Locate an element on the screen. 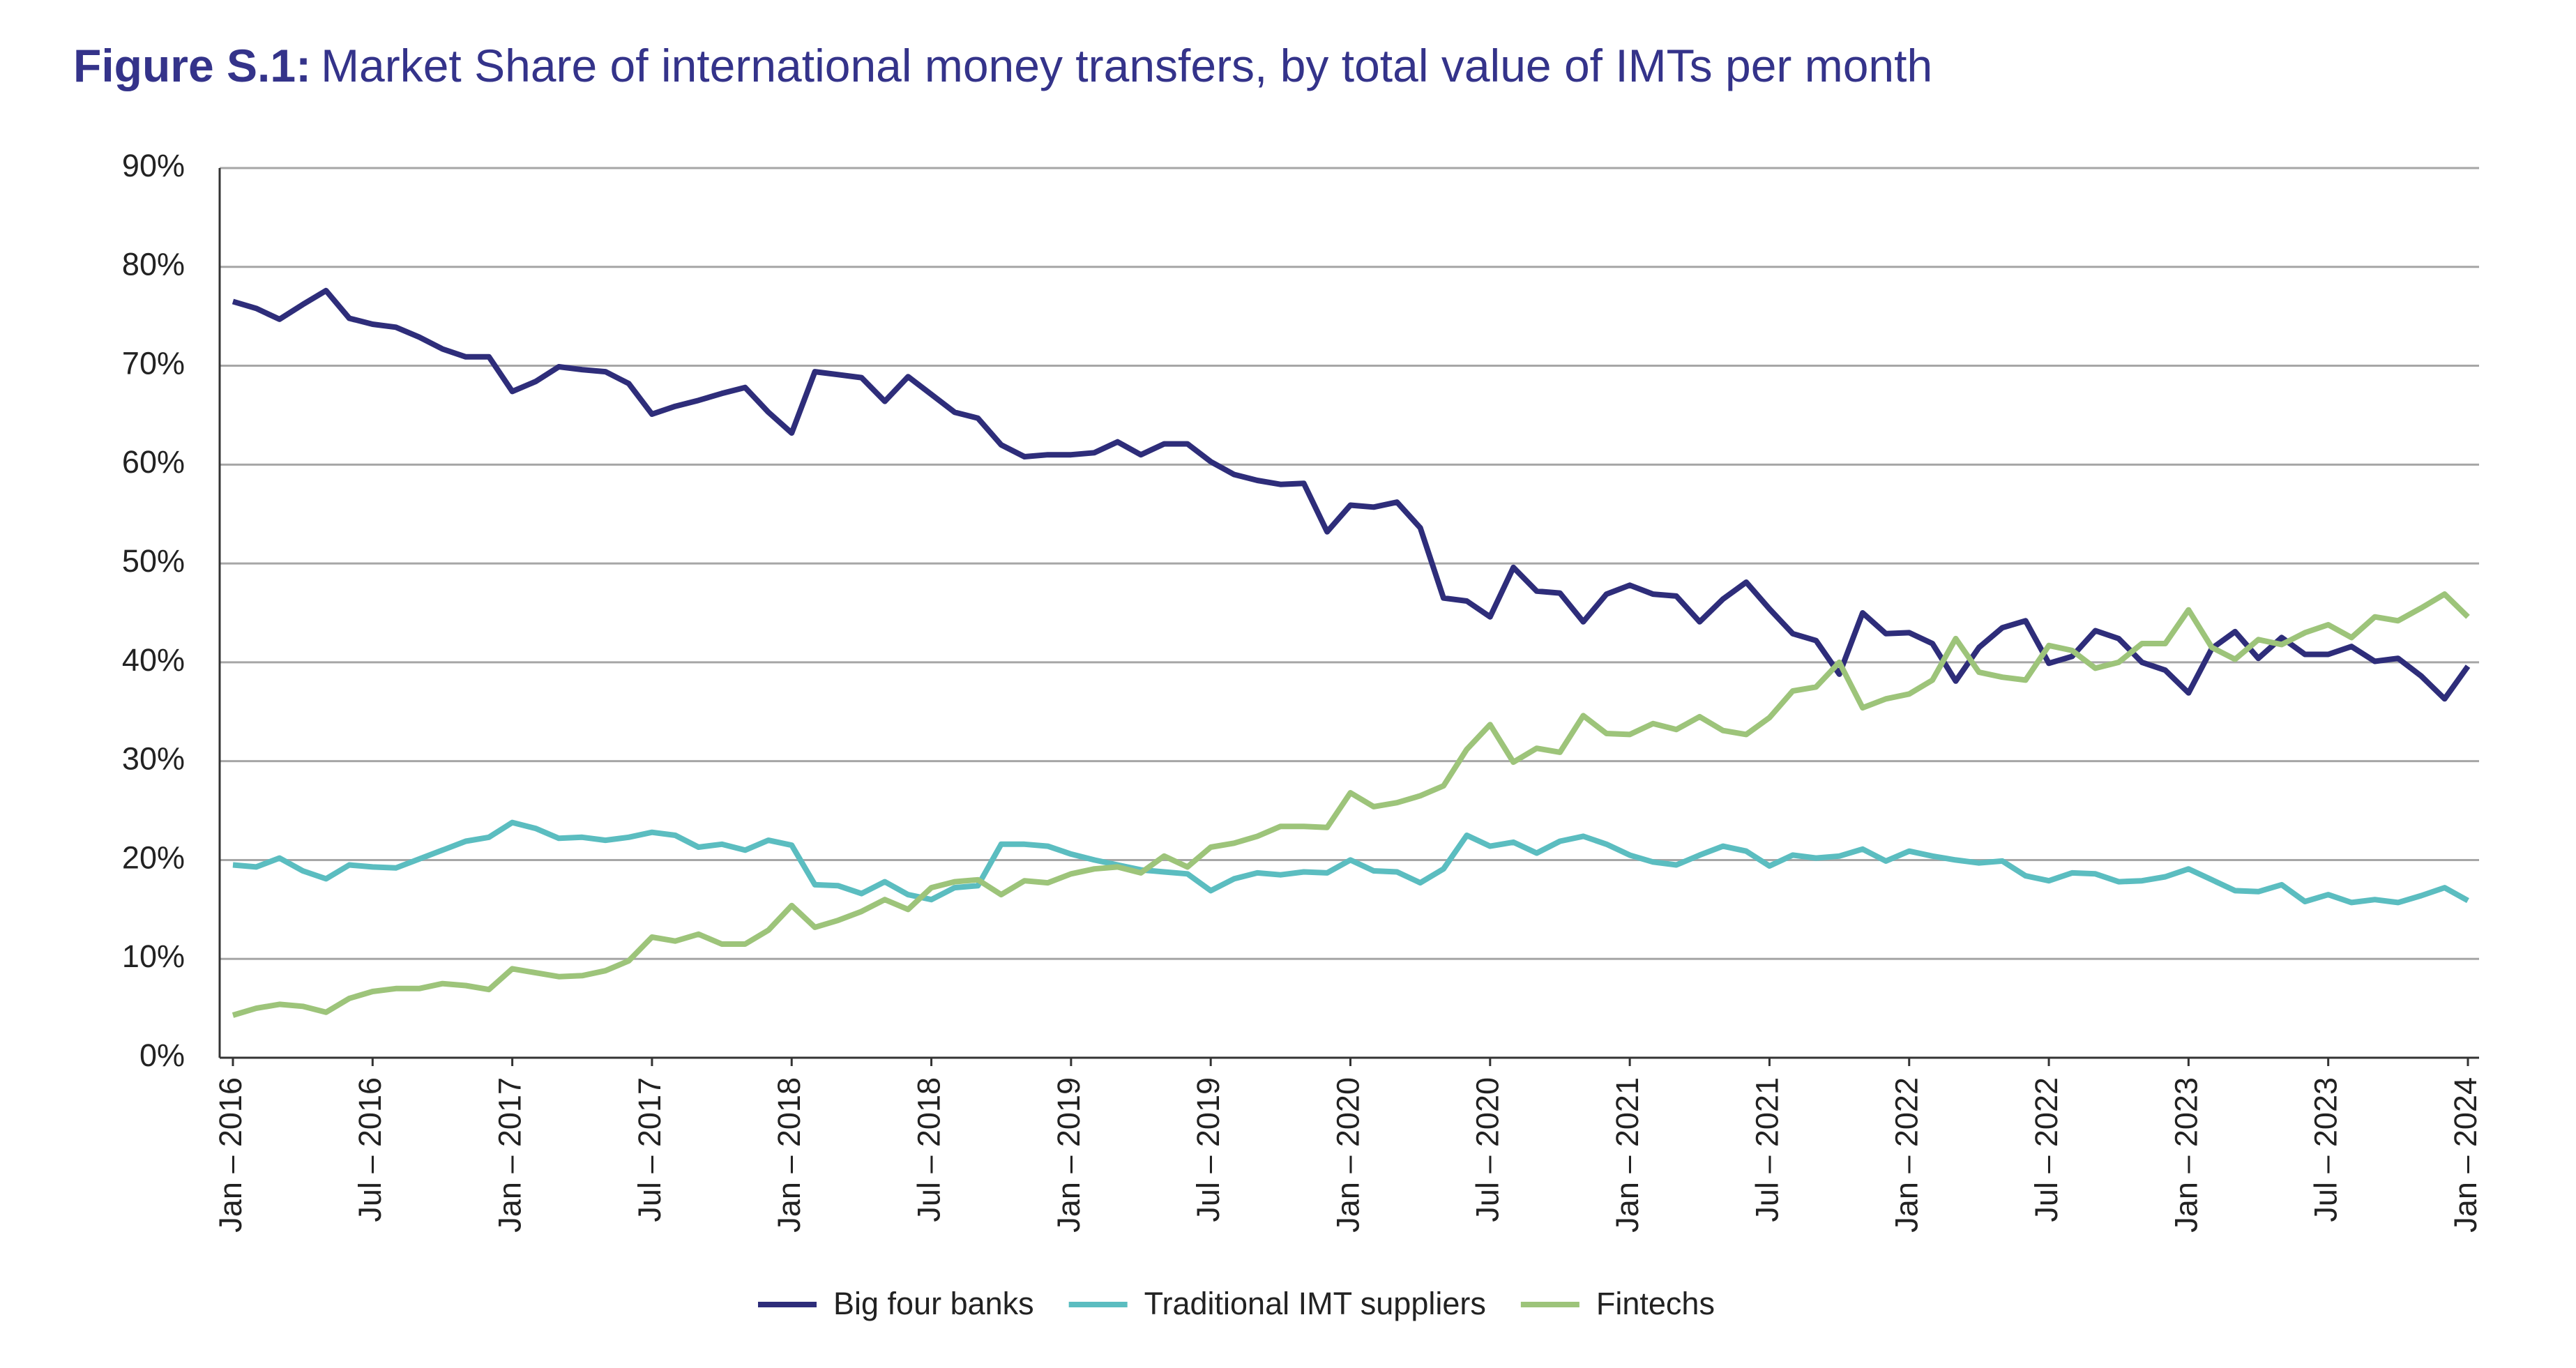 This screenshot has width=2576, height=1368. y-tick-label: 80% is located at coordinates (153, 264).